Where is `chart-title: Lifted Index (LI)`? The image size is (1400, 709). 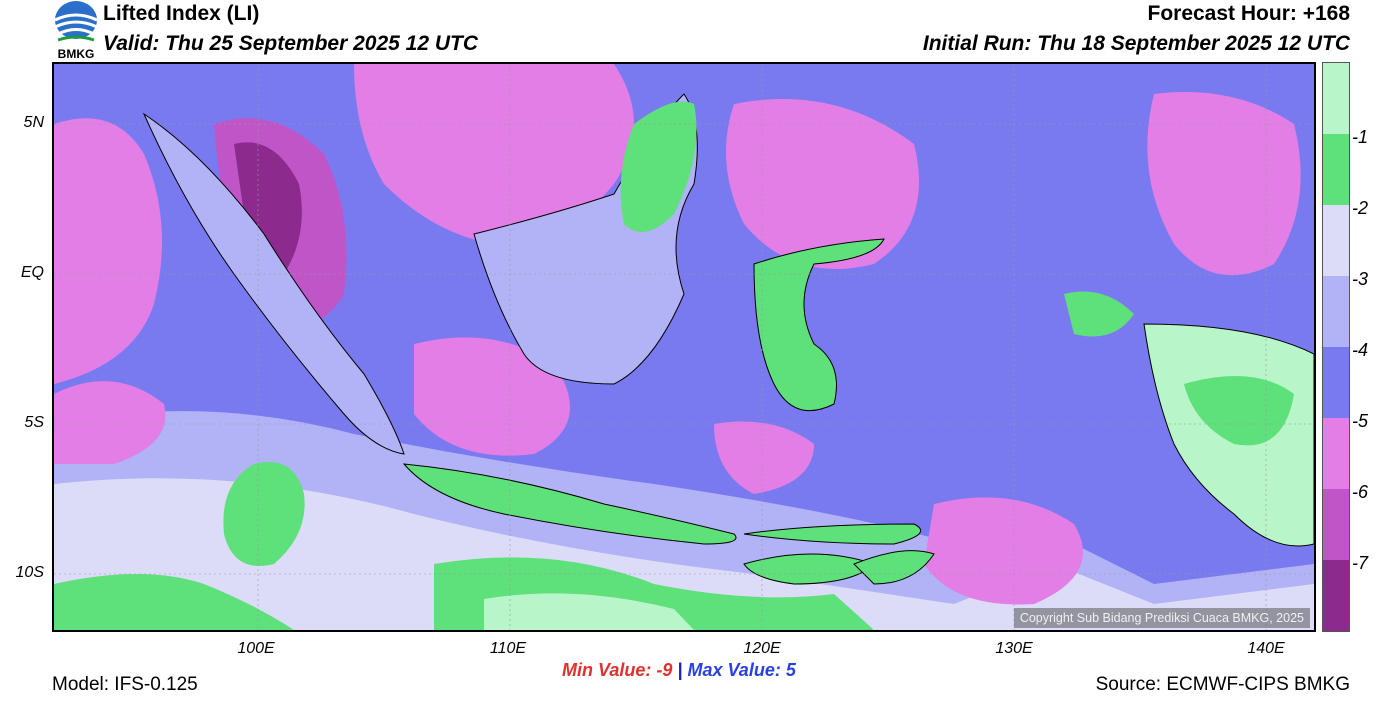
chart-title: Lifted Index (LI) is located at coordinates (181, 13).